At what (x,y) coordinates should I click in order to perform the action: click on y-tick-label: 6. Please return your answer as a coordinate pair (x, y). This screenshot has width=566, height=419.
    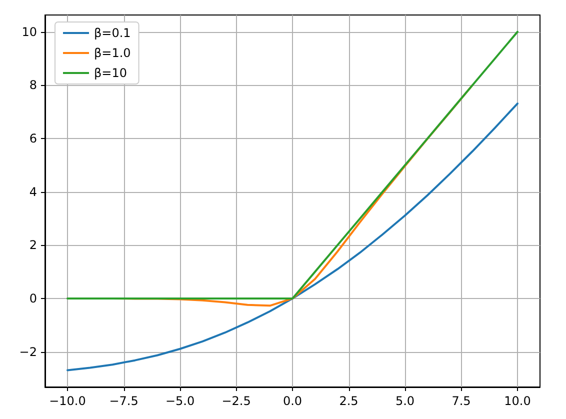
    Looking at the image, I should click on (33, 138).